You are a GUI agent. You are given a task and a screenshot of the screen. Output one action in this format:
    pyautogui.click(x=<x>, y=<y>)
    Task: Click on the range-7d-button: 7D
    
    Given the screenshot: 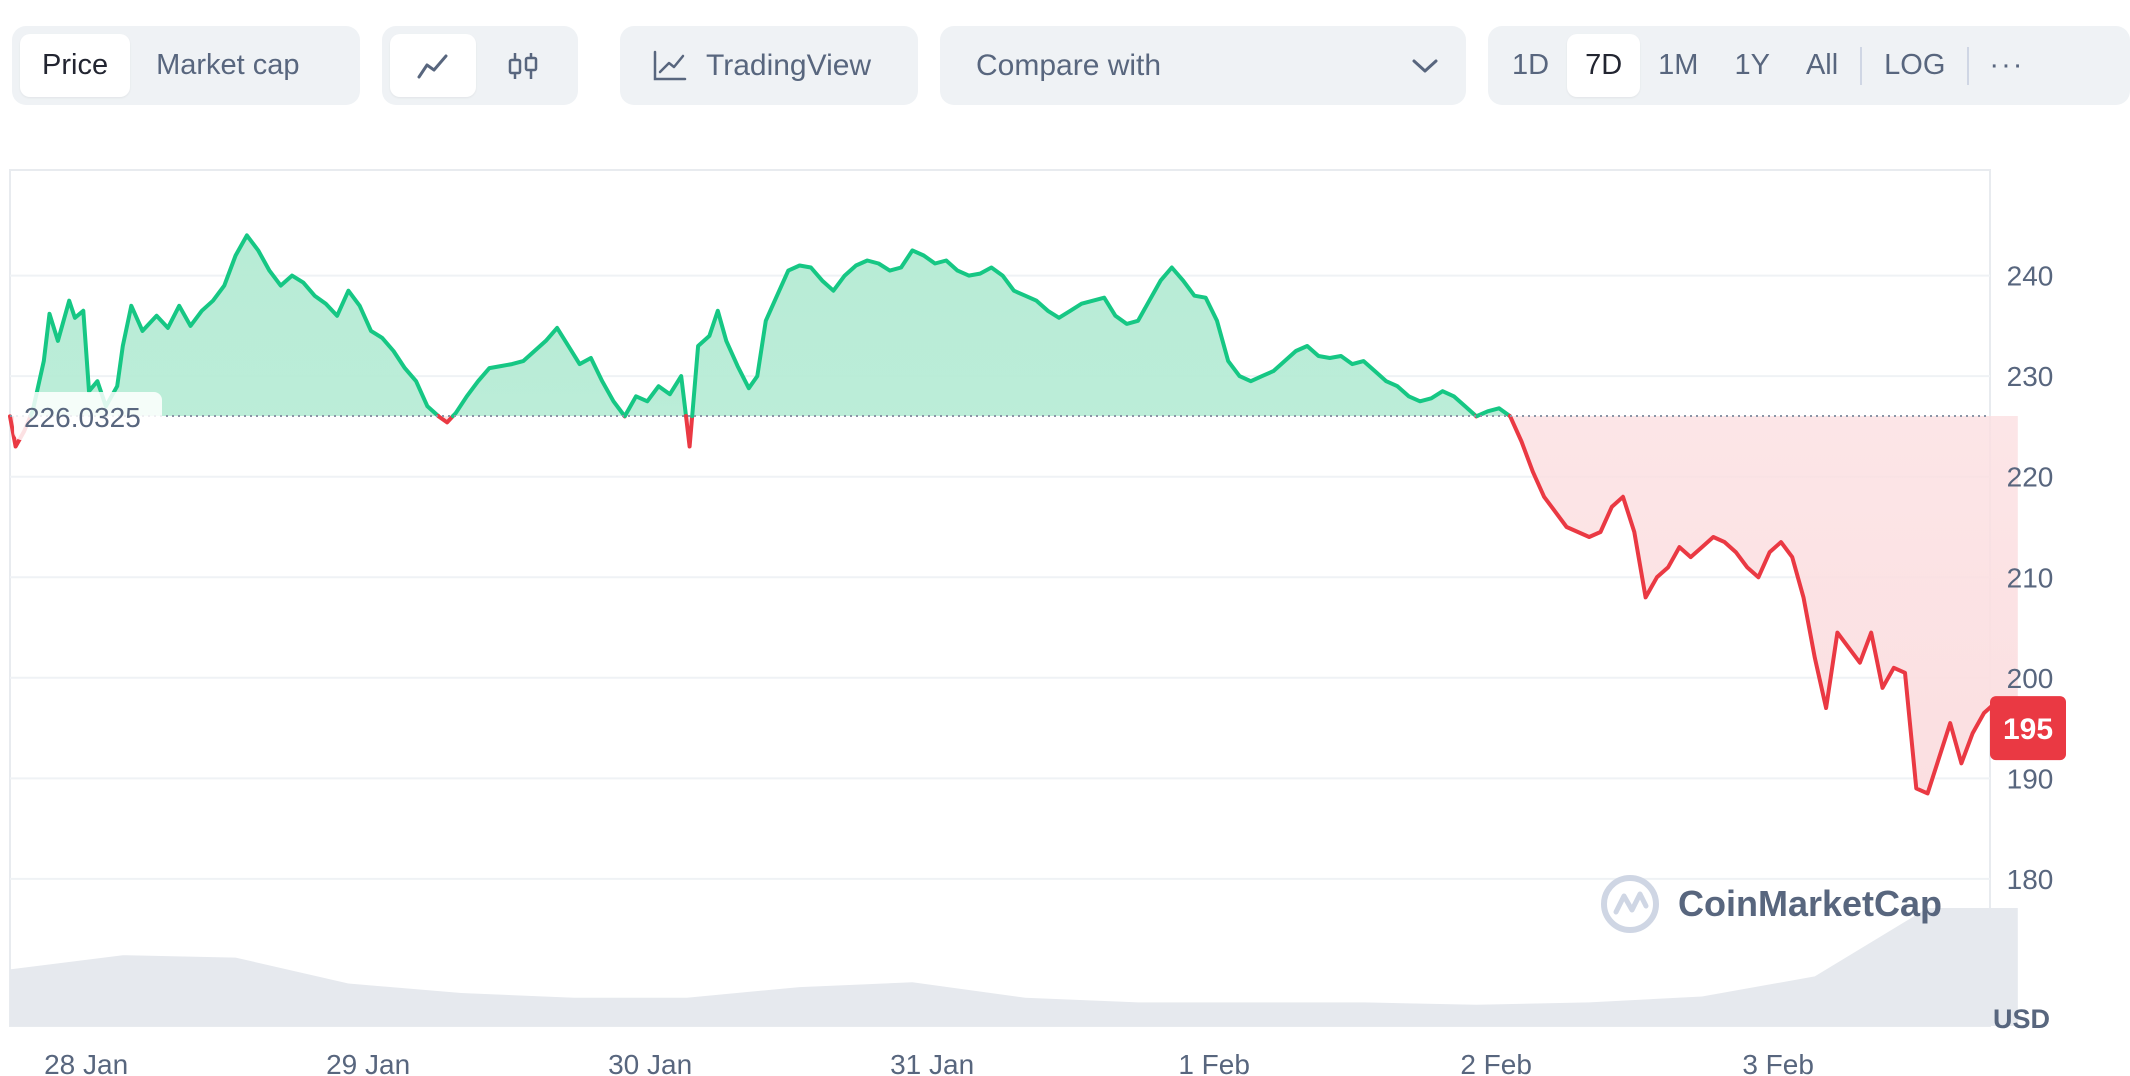 What is the action you would take?
    pyautogui.click(x=1604, y=65)
    